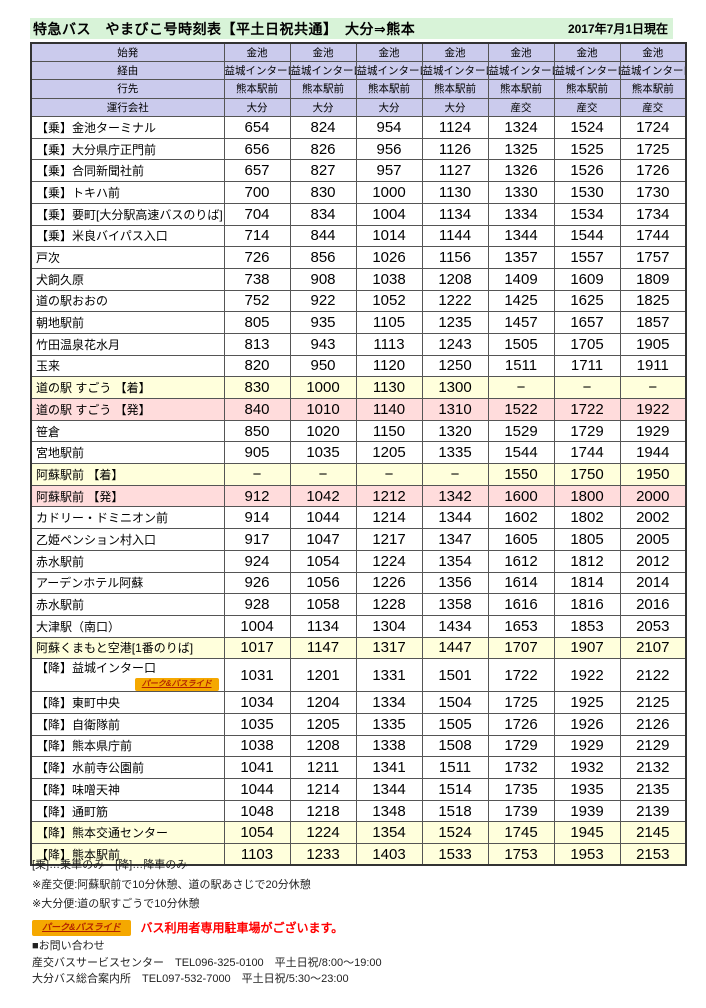  Describe the element at coordinates (389, 431) in the screenshot. I see `time-cell: 1150` at that location.